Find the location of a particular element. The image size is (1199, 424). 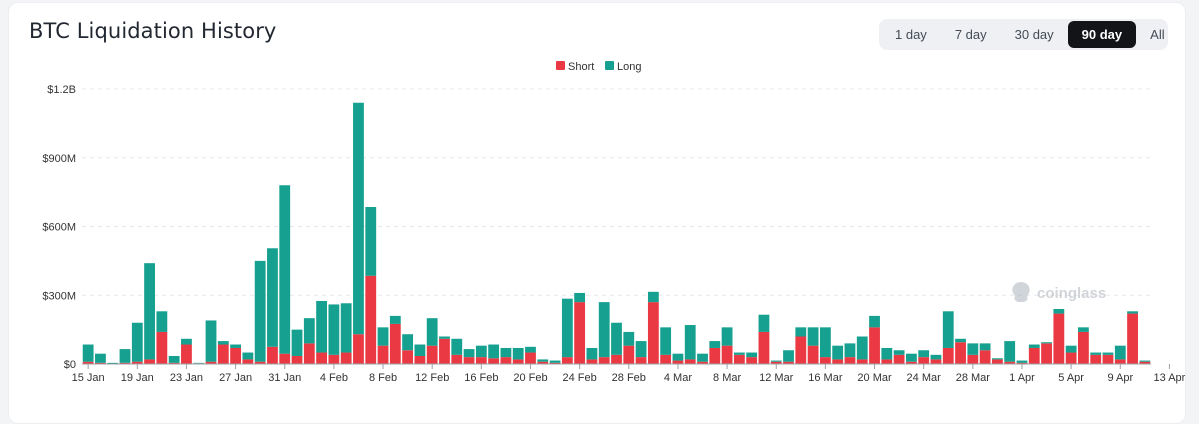

legend-long-label: Long is located at coordinates (629, 67).